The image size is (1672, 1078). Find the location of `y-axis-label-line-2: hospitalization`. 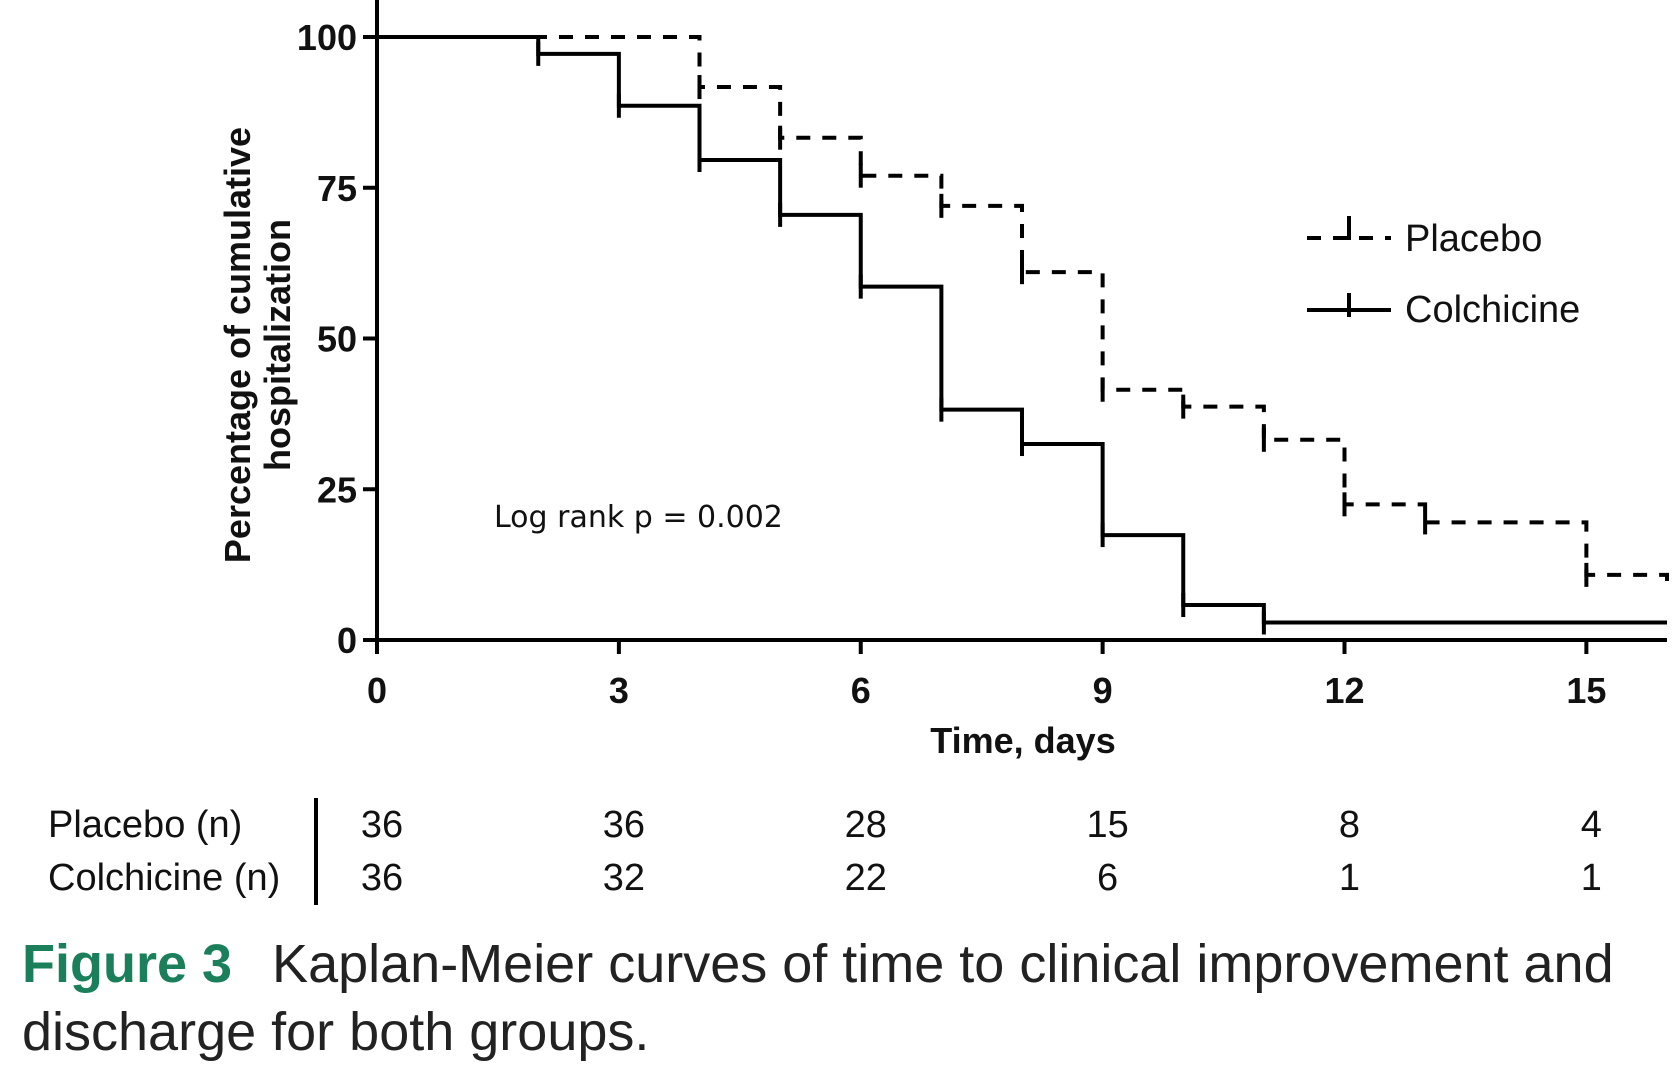

y-axis-label-line-2: hospitalization is located at coordinates (277, 345).